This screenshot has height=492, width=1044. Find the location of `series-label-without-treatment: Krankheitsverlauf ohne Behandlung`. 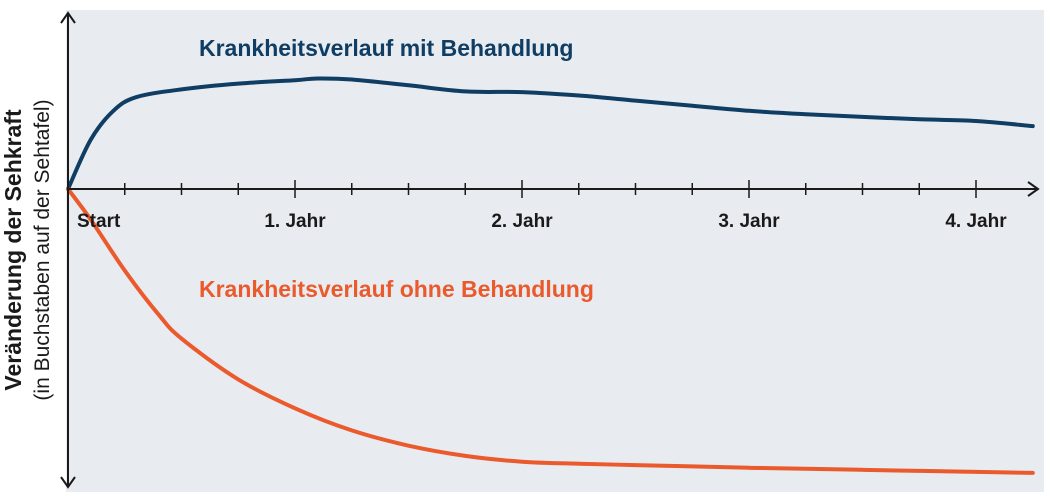

series-label-without-treatment: Krankheitsverlauf ohne Behandlung is located at coordinates (396, 289).